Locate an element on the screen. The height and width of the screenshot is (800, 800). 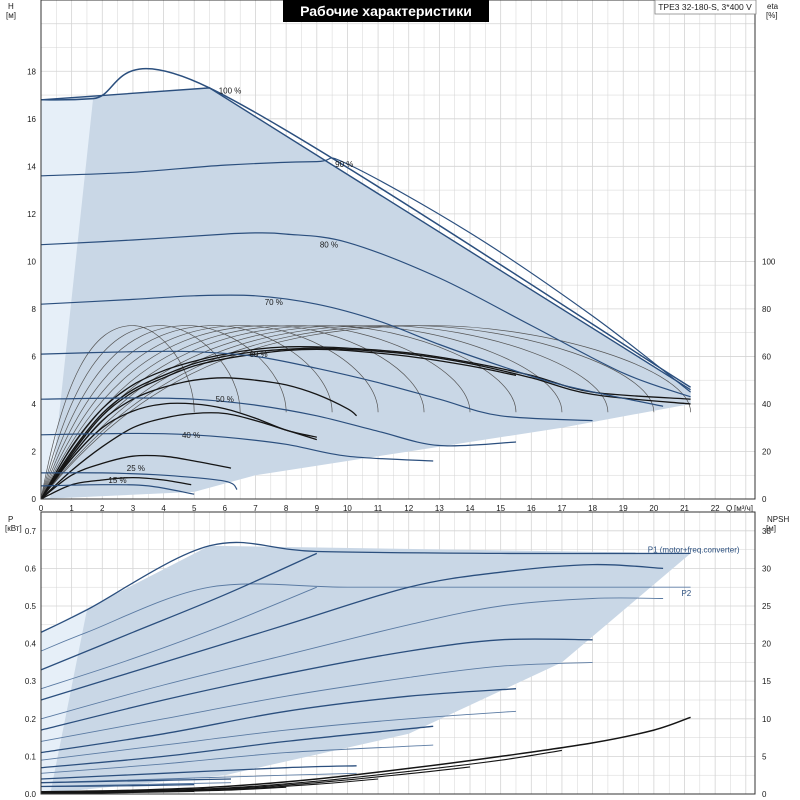
eta-tick-label: 40 is located at coordinates (766, 404).